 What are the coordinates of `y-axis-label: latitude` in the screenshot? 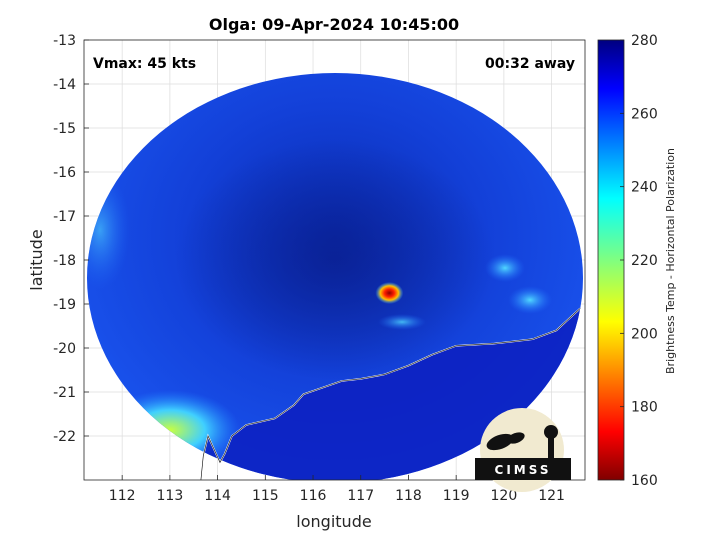 It's located at (36, 259).